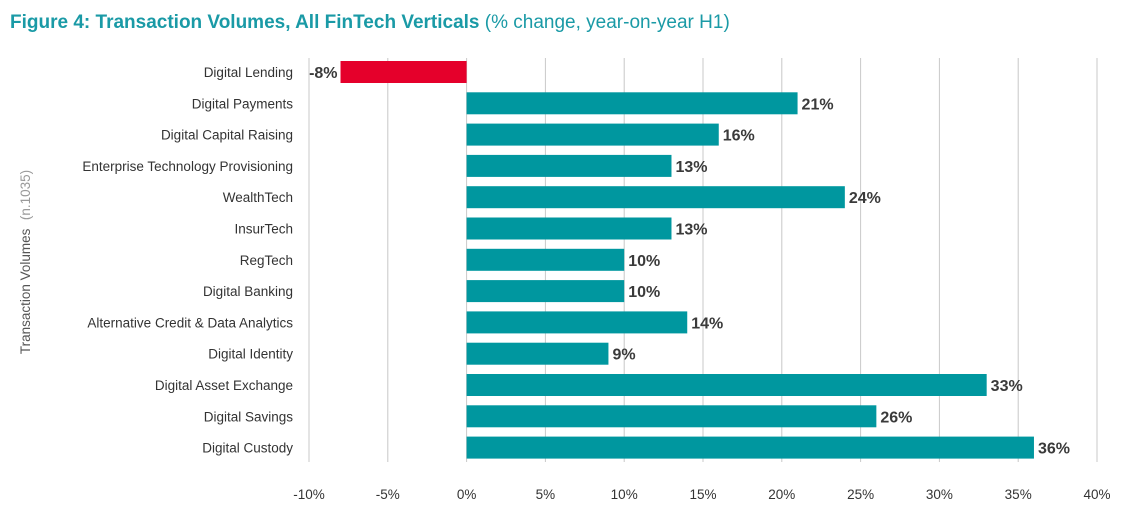 The width and height of the screenshot is (1125, 520). I want to click on data-label: 24%, so click(865, 198).